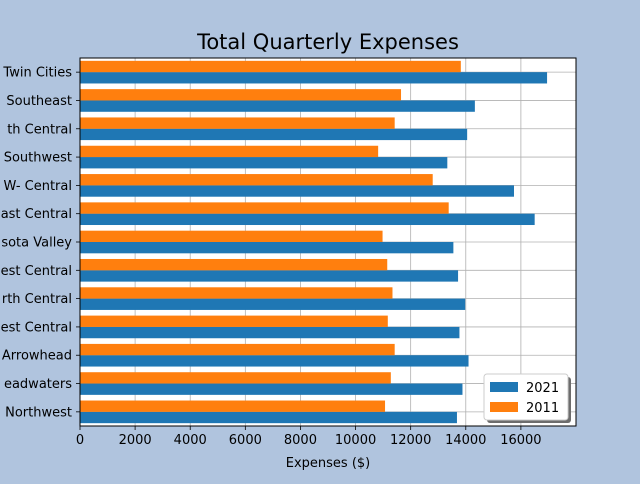 This screenshot has width=640, height=484. Describe the element at coordinates (327, 42) in the screenshot. I see `chart-title: Total Quarterly Expenses` at that location.